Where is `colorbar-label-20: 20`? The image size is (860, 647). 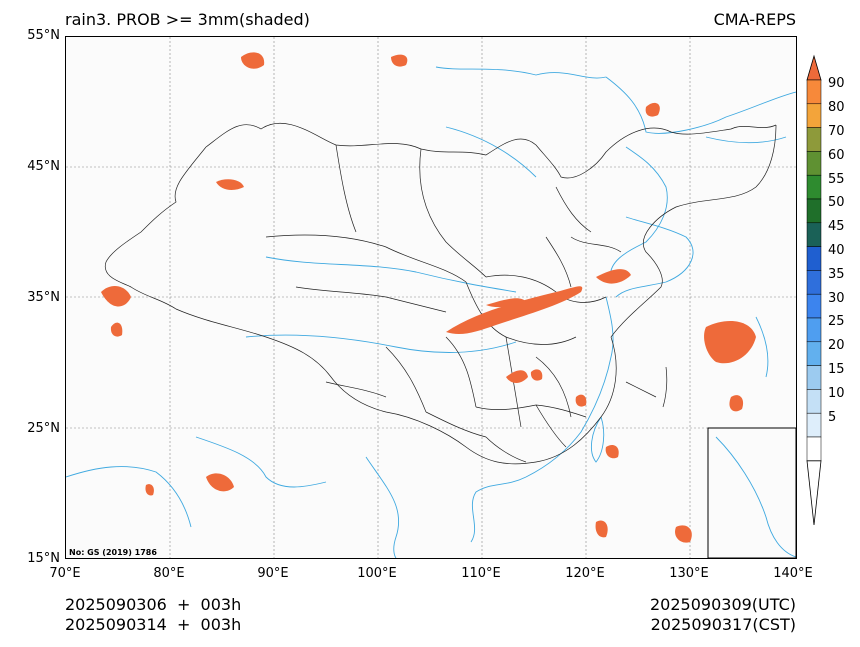
colorbar-label-20: 20 is located at coordinates (836, 345).